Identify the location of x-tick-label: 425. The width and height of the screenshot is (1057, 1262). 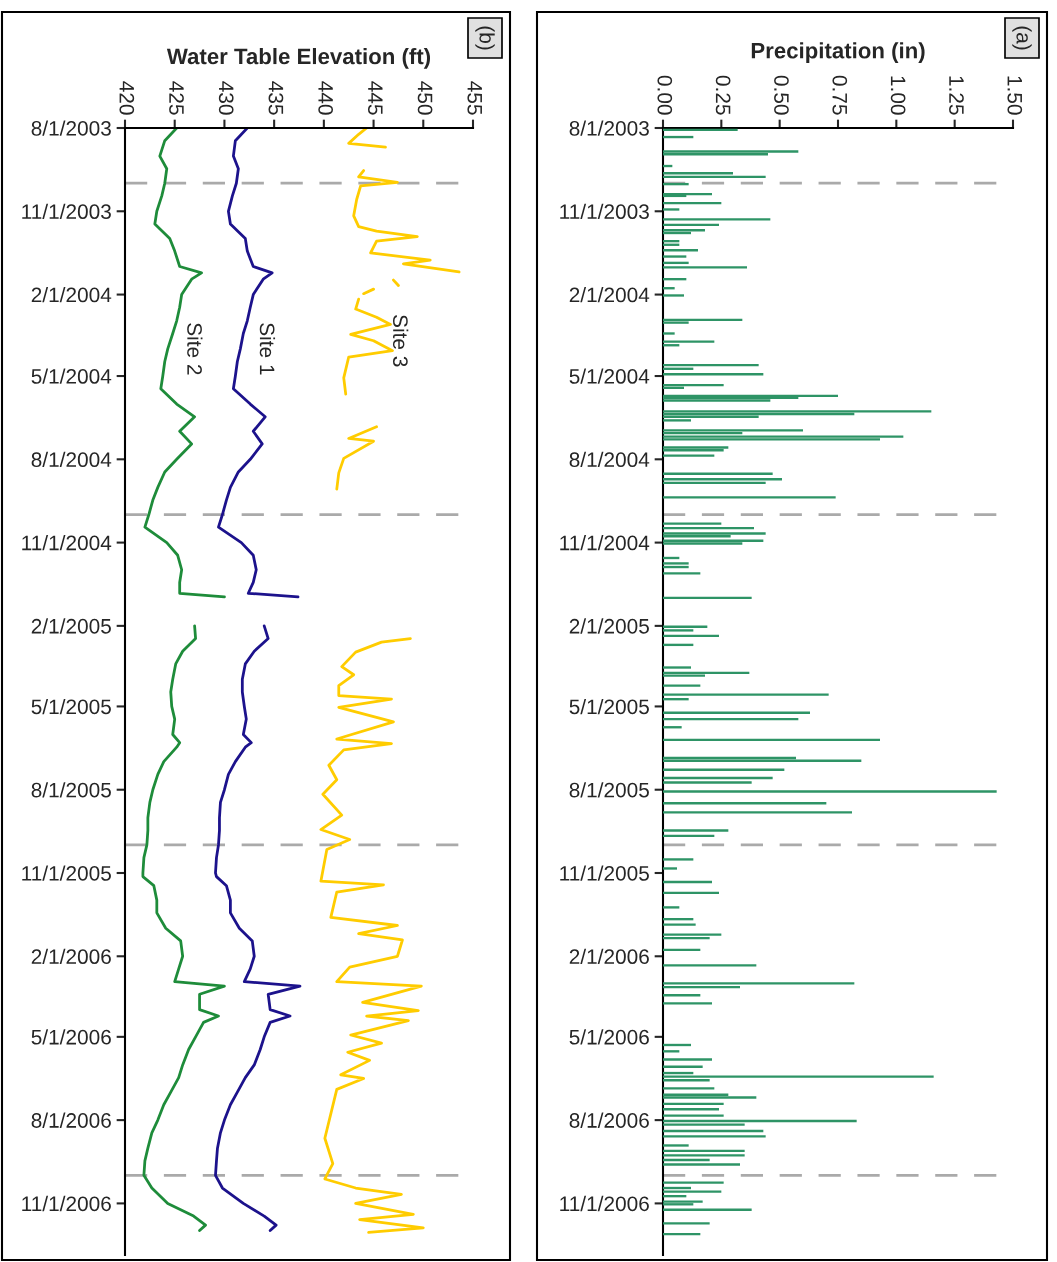
(176, 98).